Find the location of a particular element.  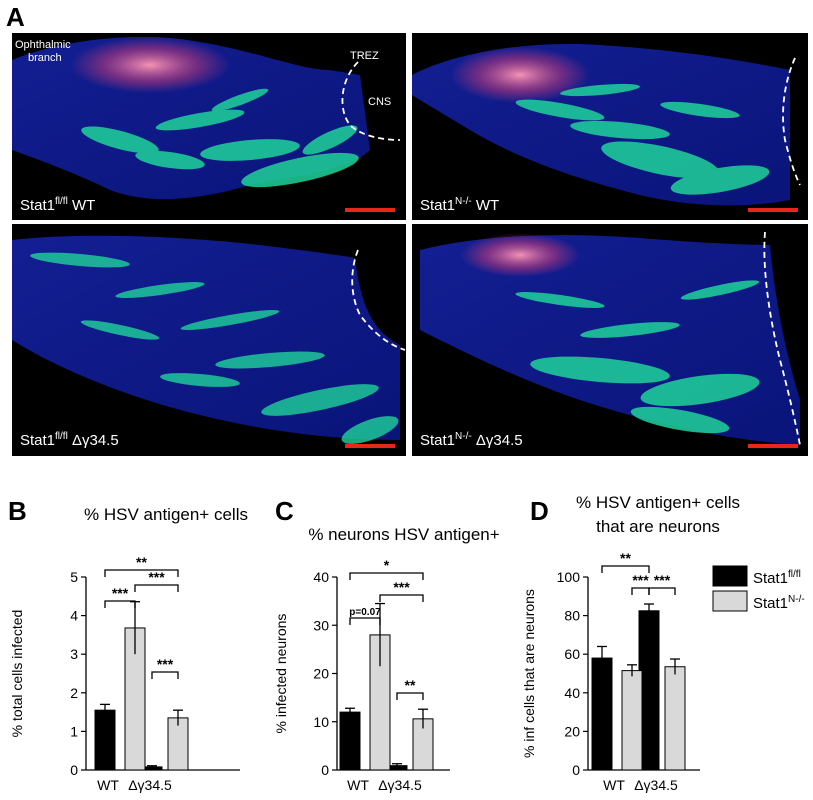

y-tick-label: 100 is located at coordinates (569, 577).